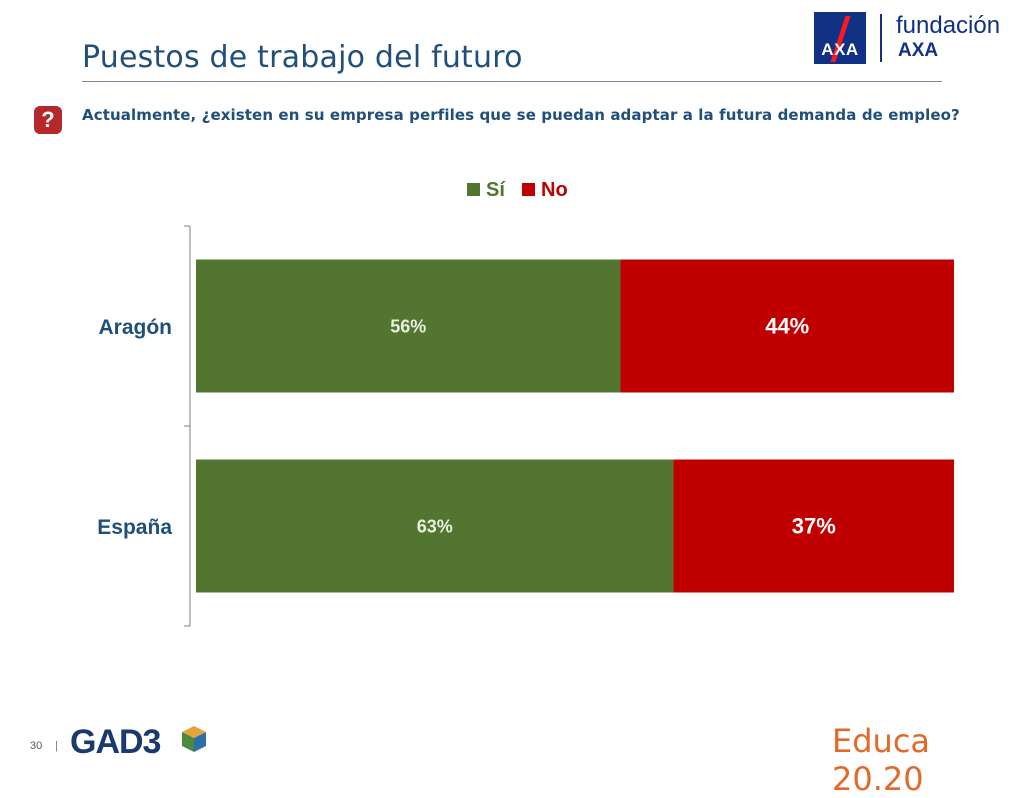  What do you see at coordinates (115, 742) in the screenshot?
I see `gad3-logo: GAD3` at bounding box center [115, 742].